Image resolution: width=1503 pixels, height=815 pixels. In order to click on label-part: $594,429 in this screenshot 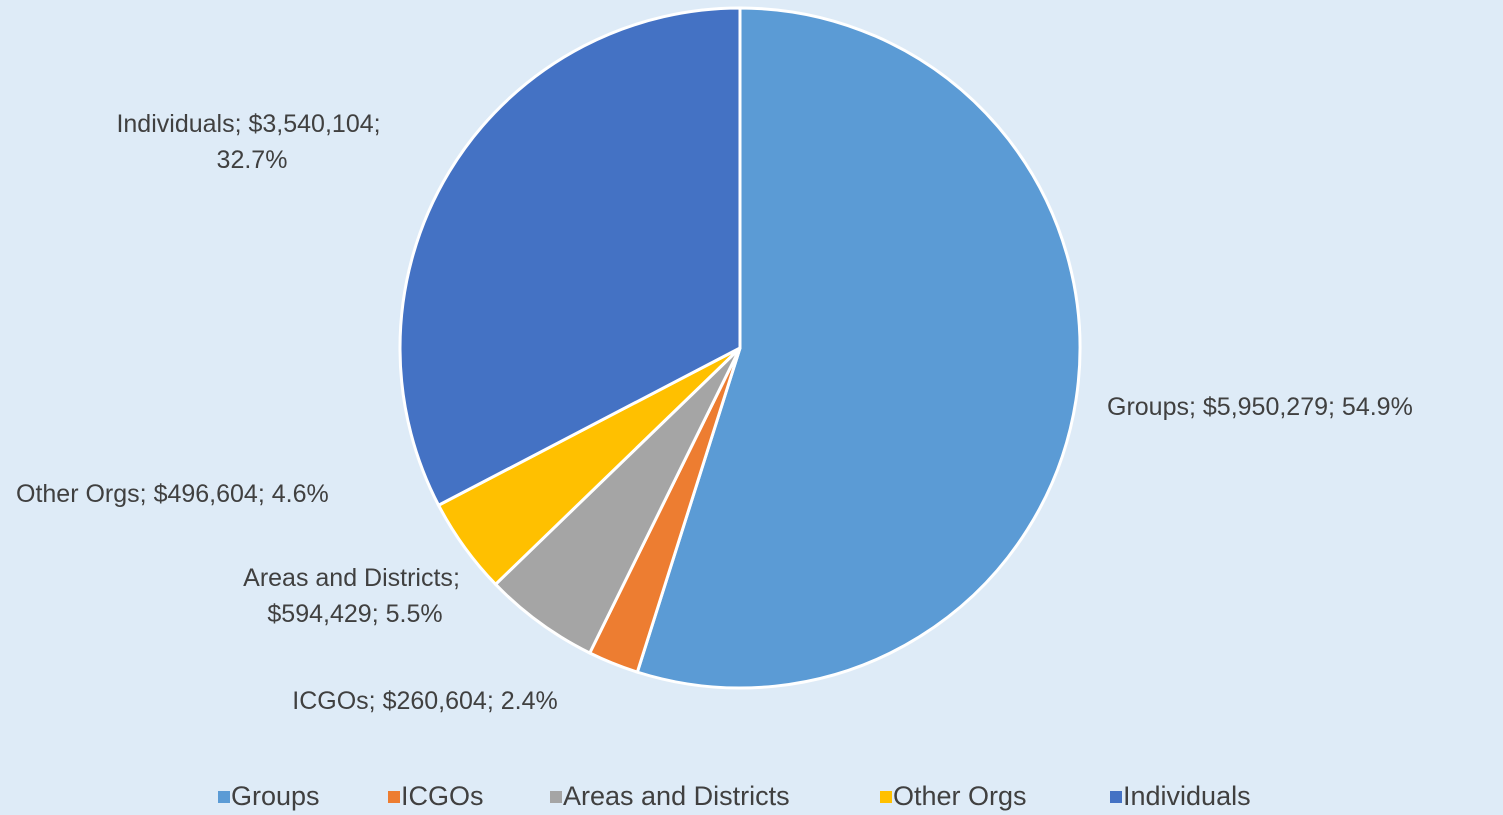, I will do `click(319, 614)`.